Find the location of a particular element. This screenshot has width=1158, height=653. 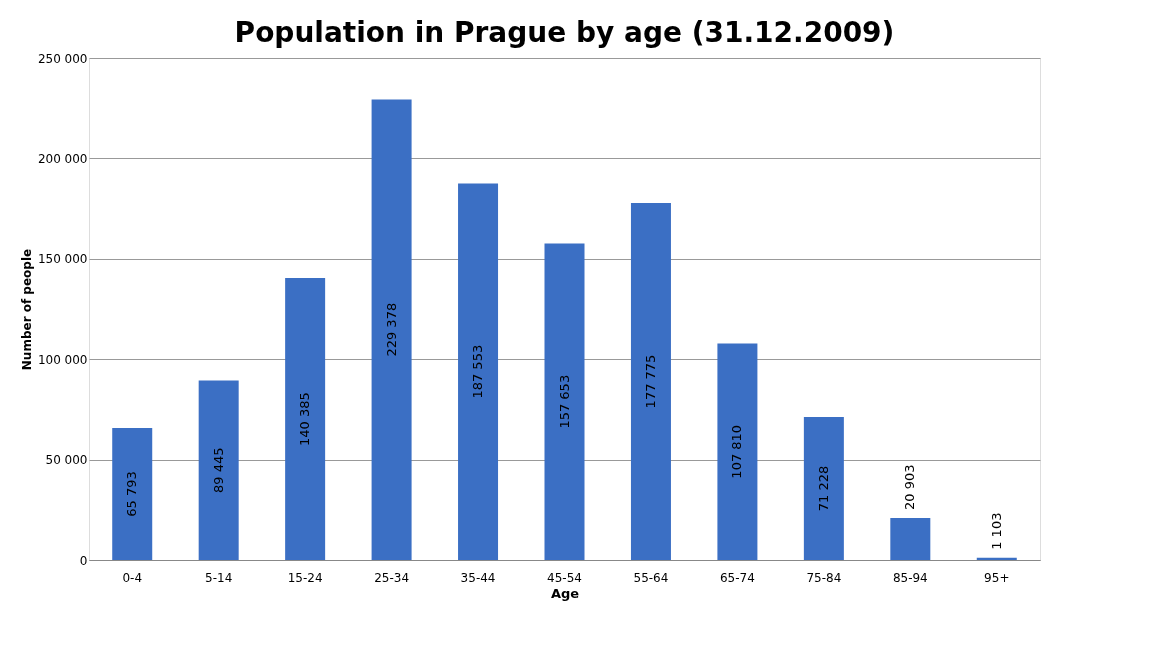

x-tick-label: 85-94 is located at coordinates (910, 577).